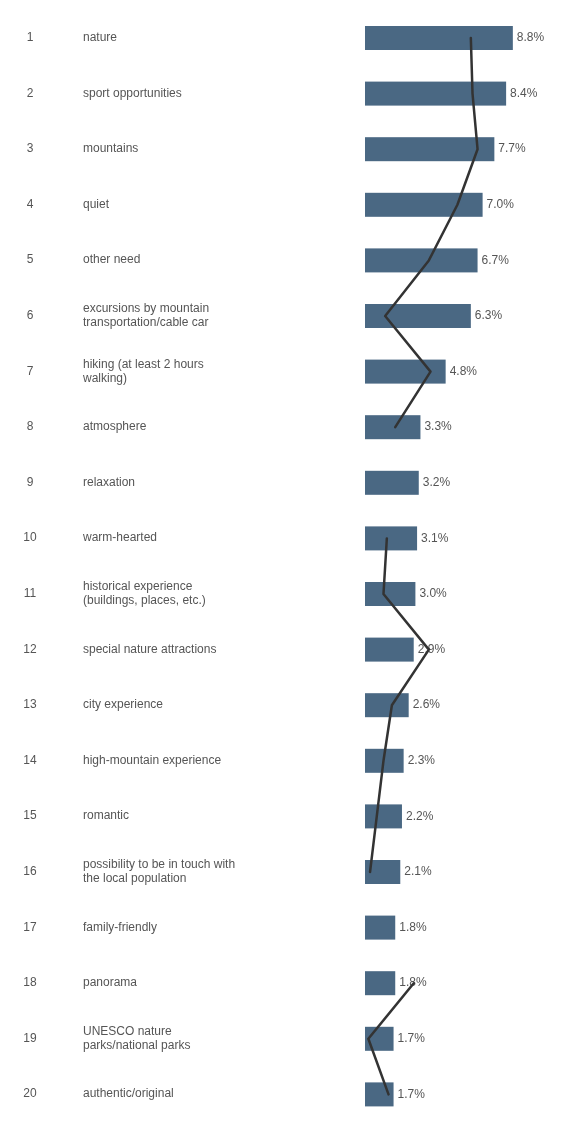  Describe the element at coordinates (115, 426) in the screenshot. I see `y-tick-label: atmosphere` at that location.